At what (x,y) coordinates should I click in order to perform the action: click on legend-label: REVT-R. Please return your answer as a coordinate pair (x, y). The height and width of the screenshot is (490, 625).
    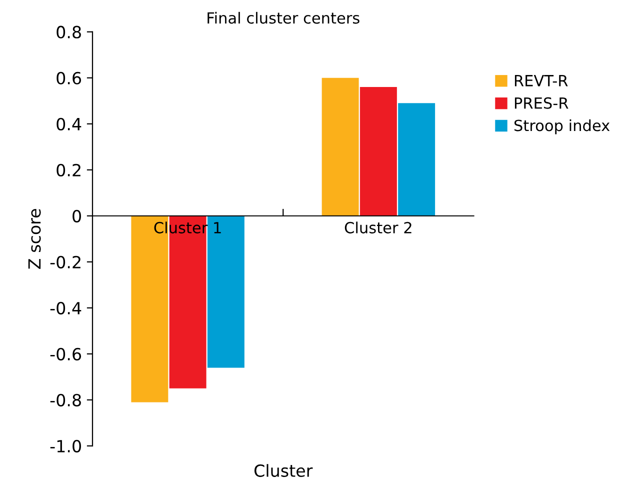
    Looking at the image, I should click on (541, 80).